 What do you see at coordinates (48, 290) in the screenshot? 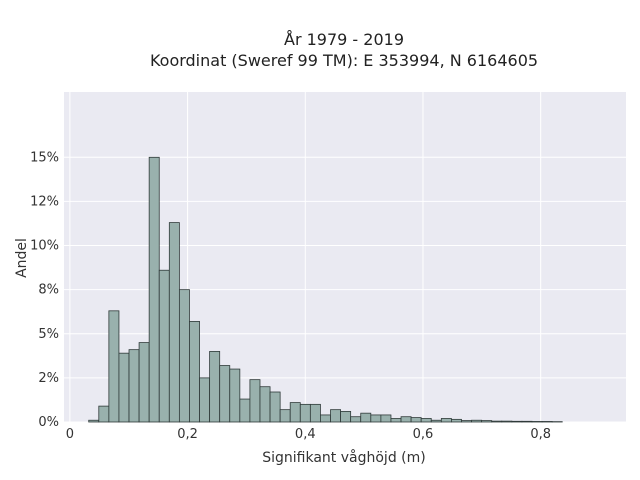
I see `y-tick-label: 8%` at bounding box center [48, 290].